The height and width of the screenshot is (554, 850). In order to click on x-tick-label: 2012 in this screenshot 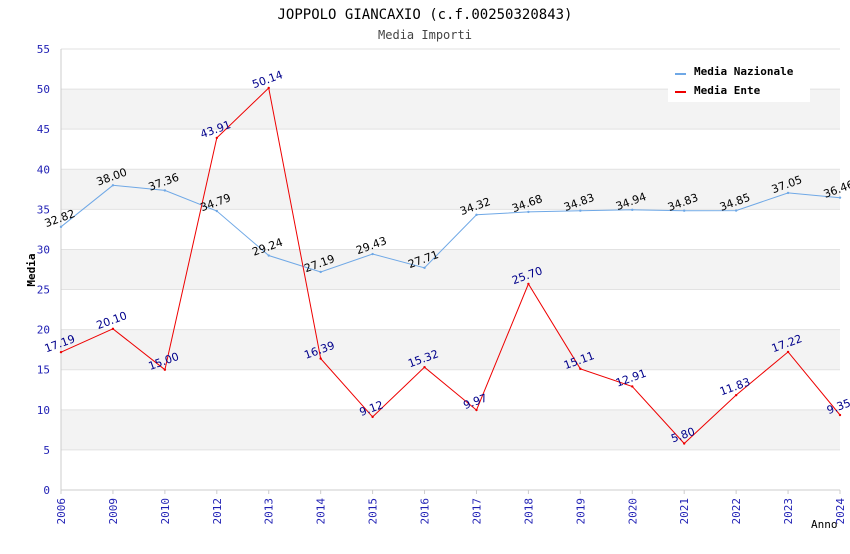, I will do `click(217, 511)`.